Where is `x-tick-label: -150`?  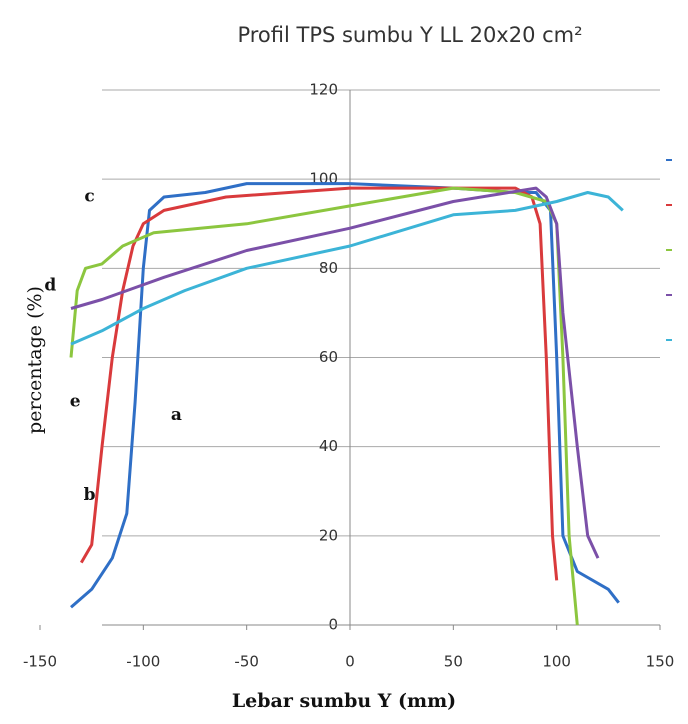 x-tick-label: -150 is located at coordinates (40, 662).